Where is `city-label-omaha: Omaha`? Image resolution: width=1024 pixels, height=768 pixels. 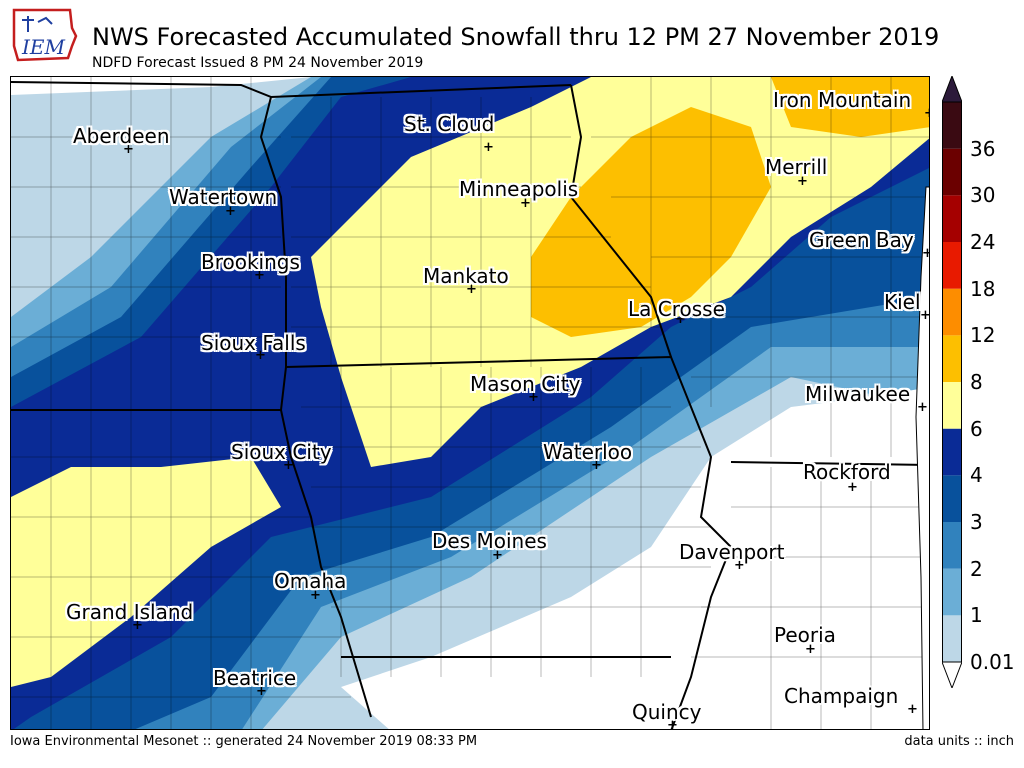
city-label-omaha: Omaha is located at coordinates (310, 581).